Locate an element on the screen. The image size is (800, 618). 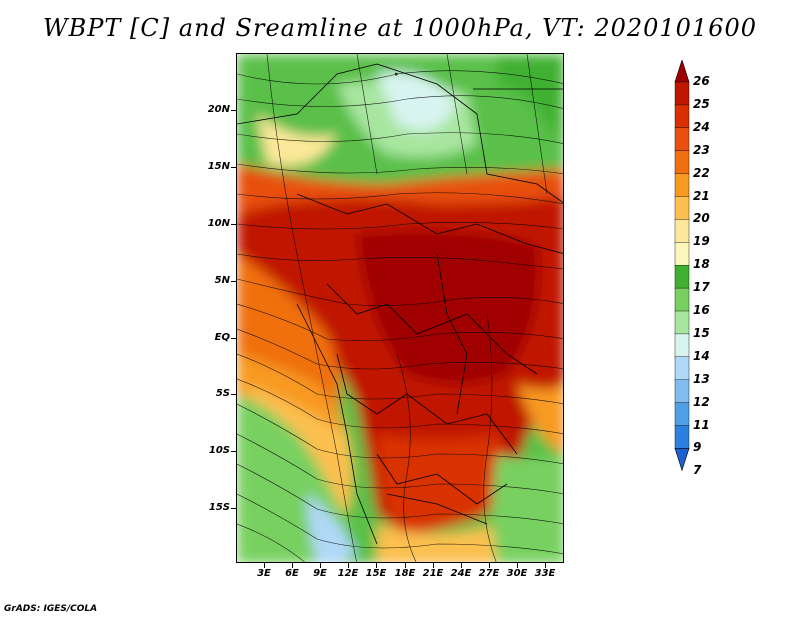
lon-label: 33E is located at coordinates (545, 573).